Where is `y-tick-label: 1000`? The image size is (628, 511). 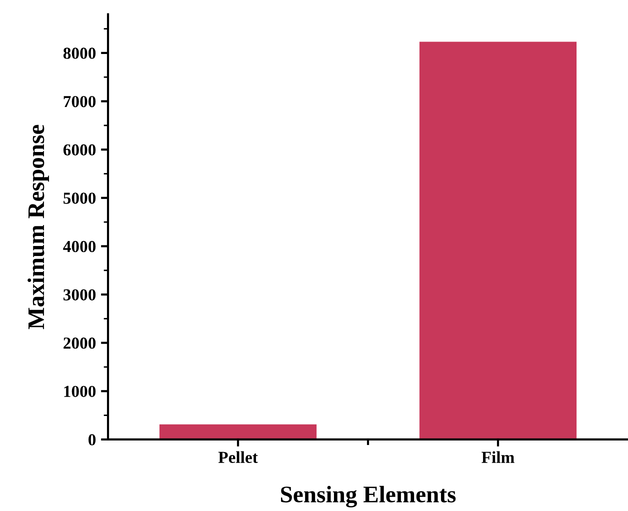 y-tick-label: 1000 is located at coordinates (80, 392).